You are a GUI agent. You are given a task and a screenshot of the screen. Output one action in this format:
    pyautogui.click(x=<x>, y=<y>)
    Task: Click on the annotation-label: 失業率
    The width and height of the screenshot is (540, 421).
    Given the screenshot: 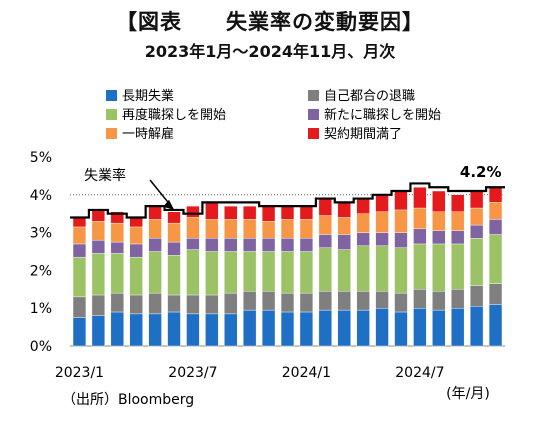 What is the action you would take?
    pyautogui.click(x=105, y=175)
    